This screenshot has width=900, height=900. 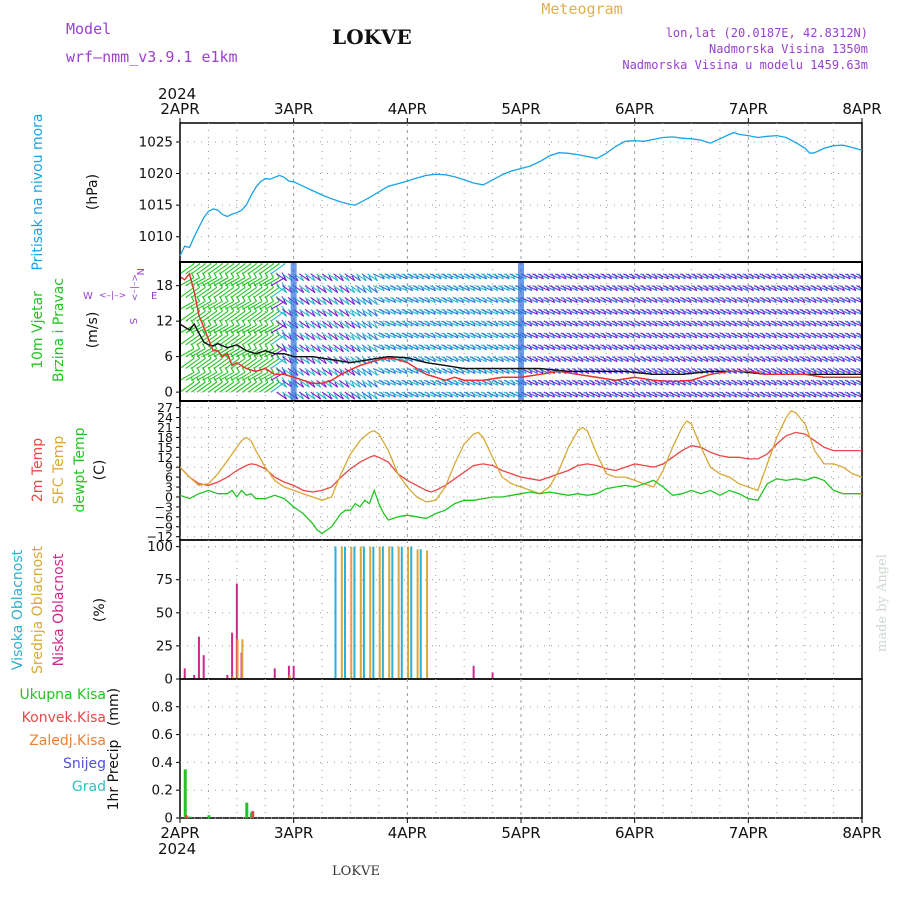 What do you see at coordinates (634, 109) in the screenshot?
I see `x-tick-label-top: 6APR` at bounding box center [634, 109].